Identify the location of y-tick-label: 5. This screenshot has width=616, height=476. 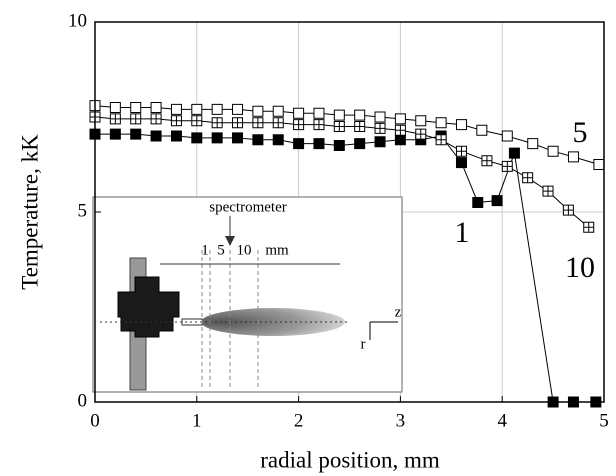
(83, 210).